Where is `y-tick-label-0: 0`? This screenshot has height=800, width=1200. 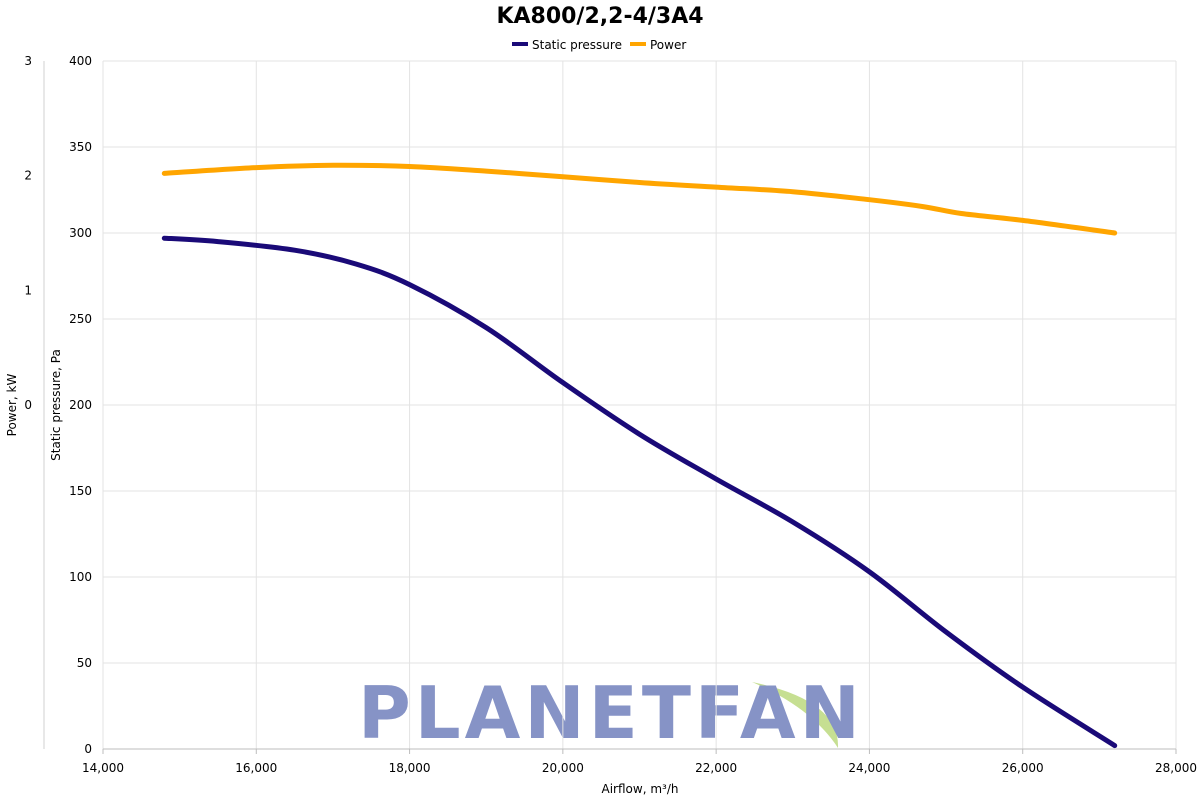
y-tick-label-0: 0 is located at coordinates (88, 749).